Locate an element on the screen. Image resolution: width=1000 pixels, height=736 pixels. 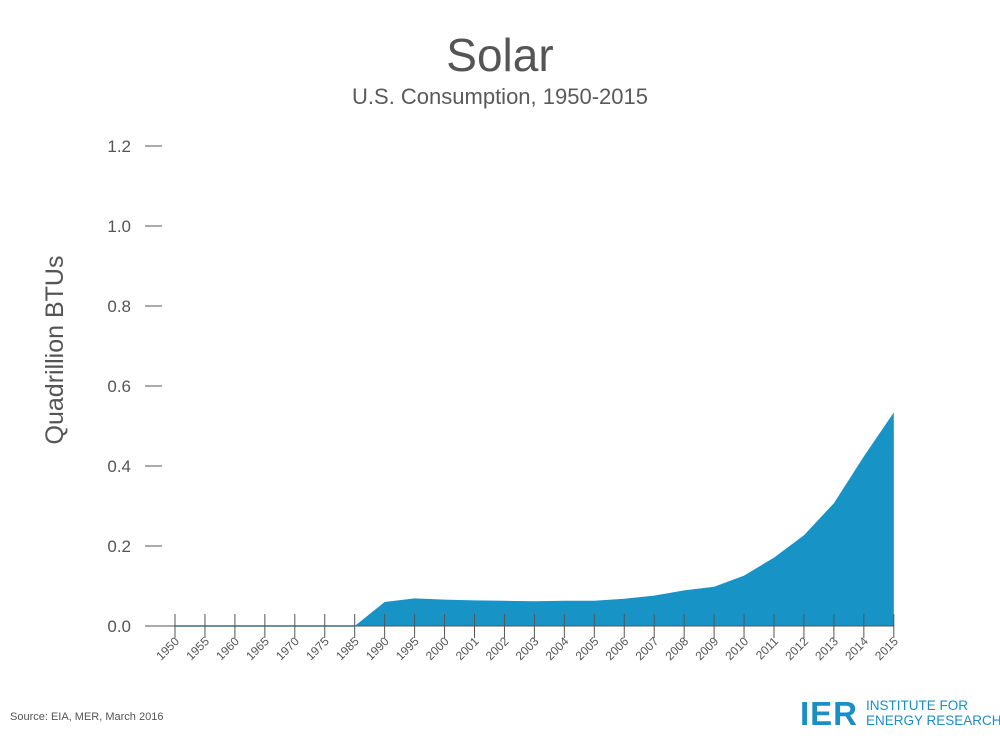
chart-subtitle: U.S. Consumption, 1950-2015 is located at coordinates (500, 96).